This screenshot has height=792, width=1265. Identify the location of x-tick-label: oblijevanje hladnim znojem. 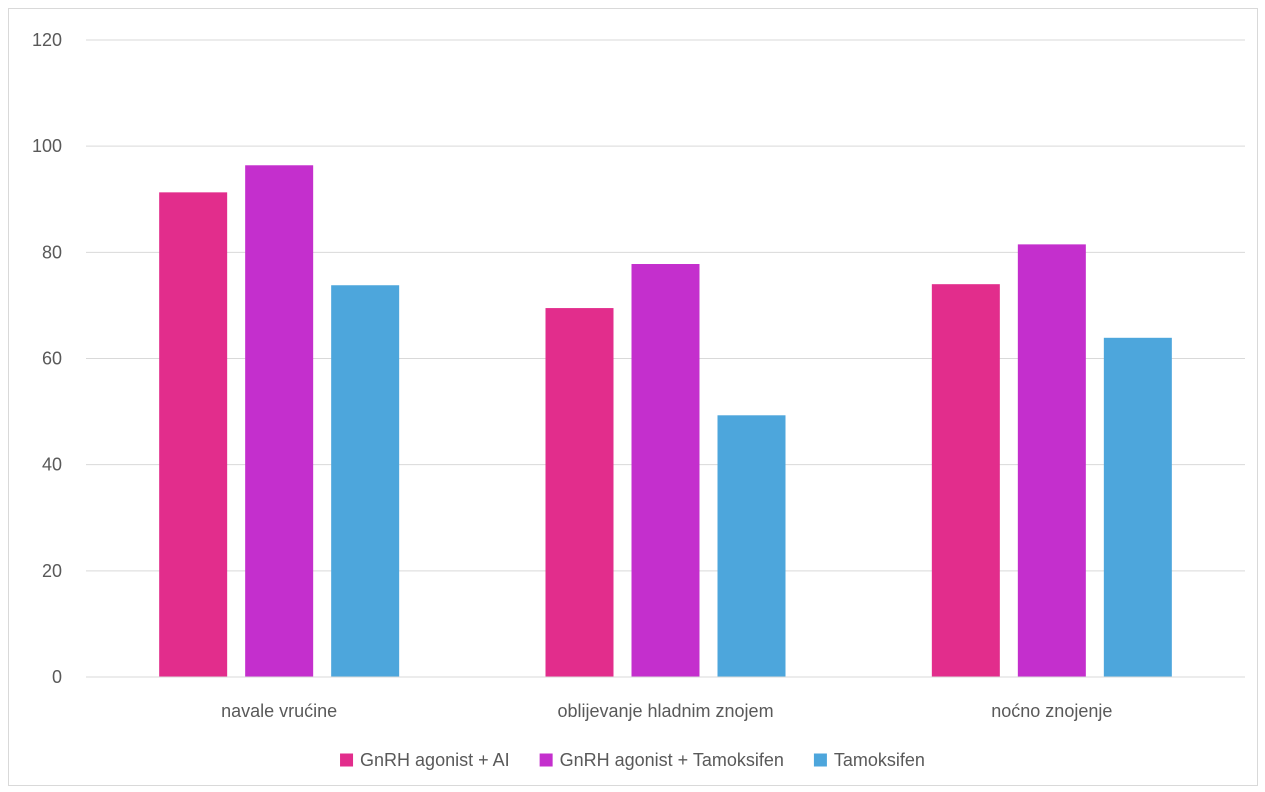
(665, 711).